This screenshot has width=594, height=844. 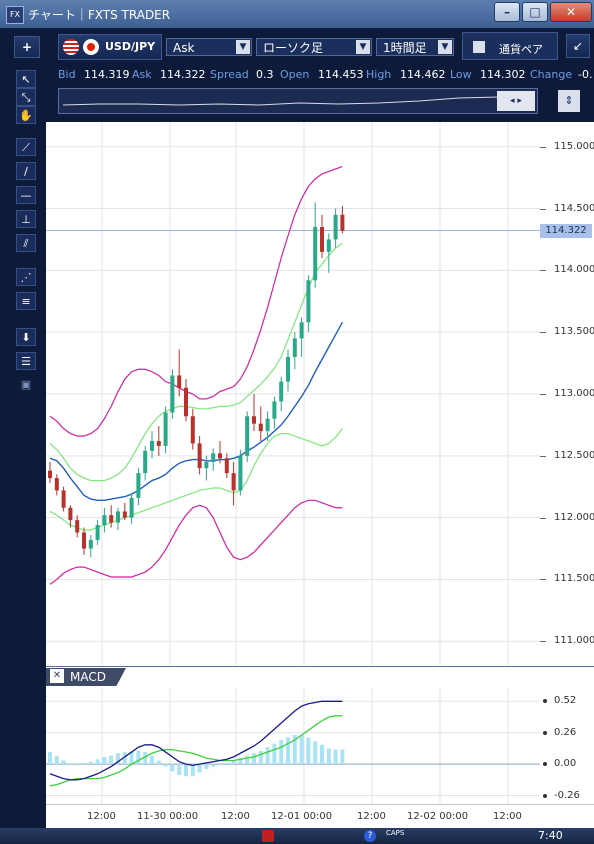 I want to click on taskbar: ? CAPS 7:40, so click(x=297, y=836).